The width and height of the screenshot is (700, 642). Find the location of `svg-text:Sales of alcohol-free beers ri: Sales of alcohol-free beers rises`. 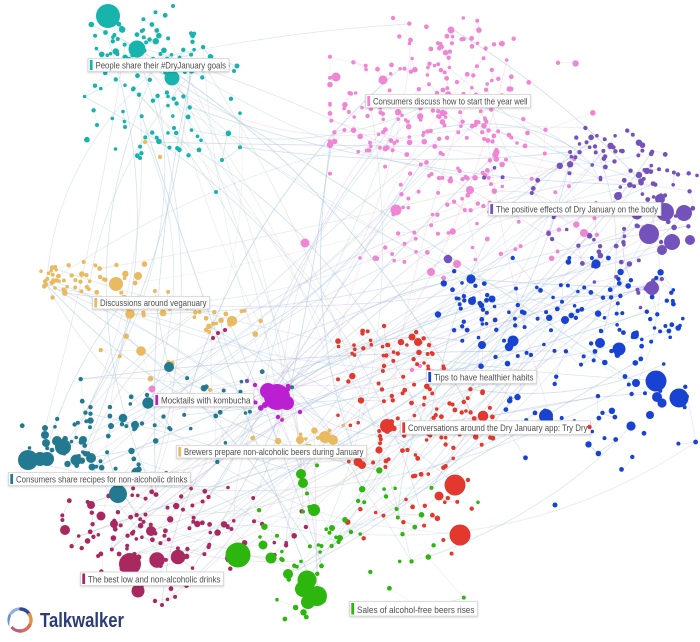

svg-text:Sales of alcohol-free beers ri: Sales of alcohol-free beers rises is located at coordinates (416, 610).